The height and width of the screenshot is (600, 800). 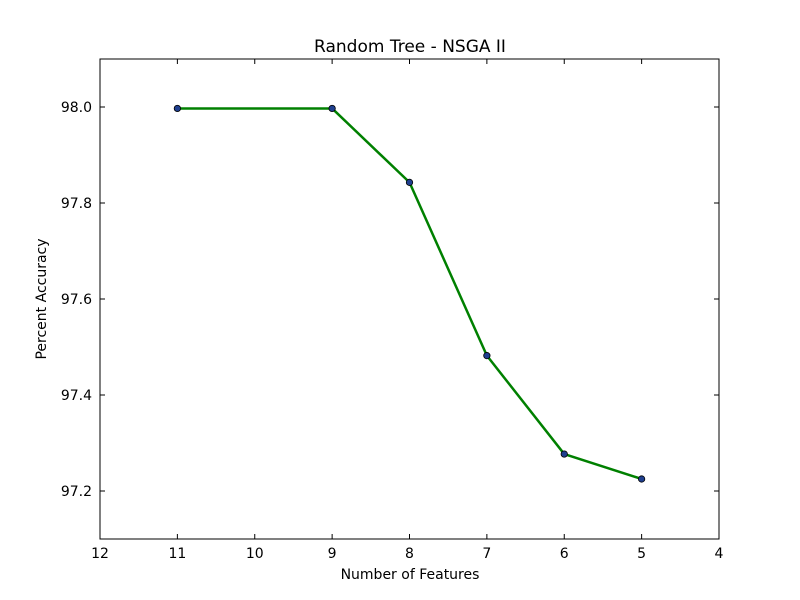 What do you see at coordinates (410, 575) in the screenshot?
I see `x-axis-title: Number of Features` at bounding box center [410, 575].